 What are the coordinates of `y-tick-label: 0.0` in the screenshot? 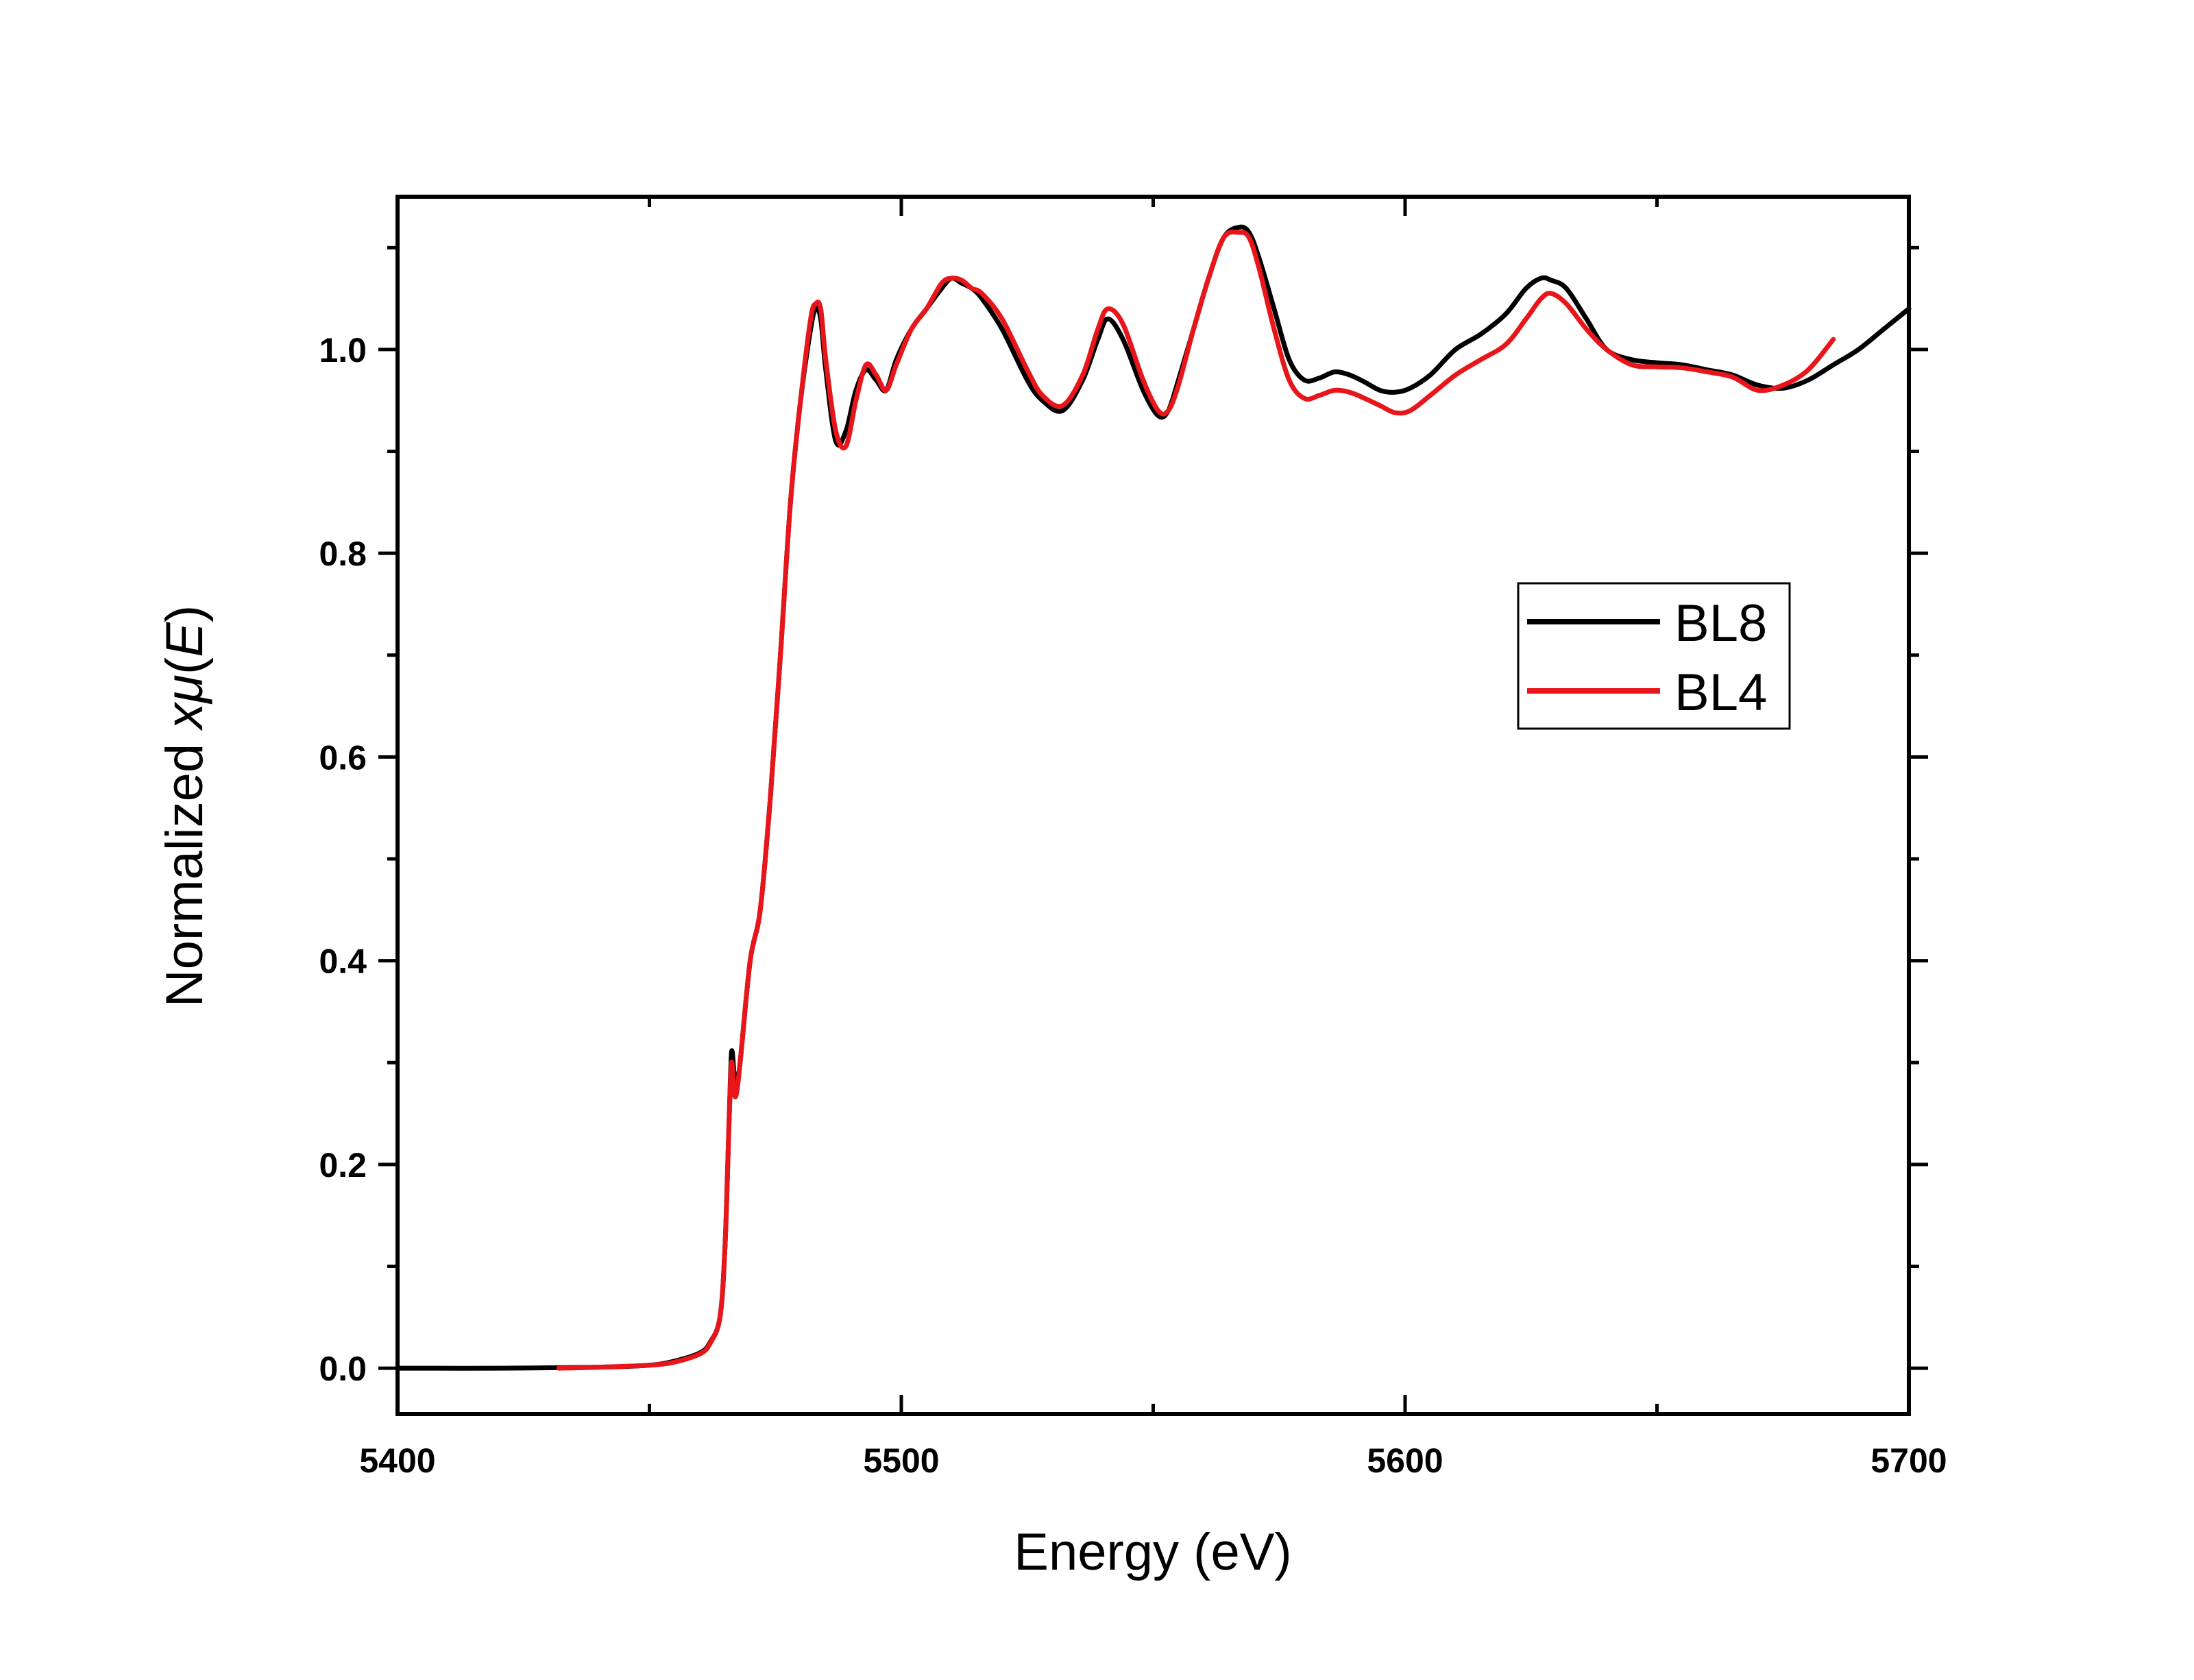 It's located at (343, 1369).